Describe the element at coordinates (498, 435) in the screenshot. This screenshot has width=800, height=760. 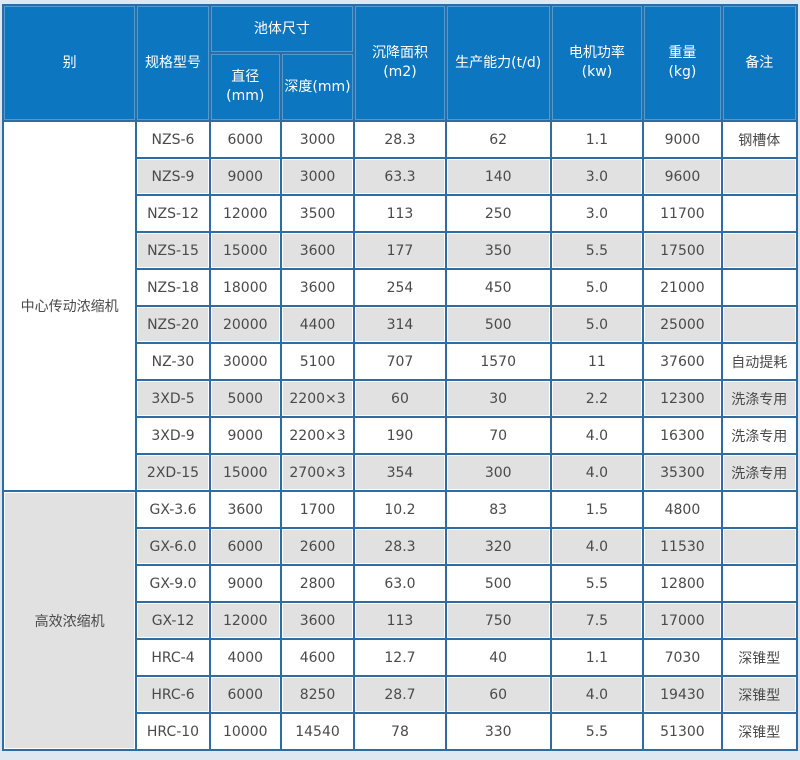
I see `cell-capacity: 70` at that location.